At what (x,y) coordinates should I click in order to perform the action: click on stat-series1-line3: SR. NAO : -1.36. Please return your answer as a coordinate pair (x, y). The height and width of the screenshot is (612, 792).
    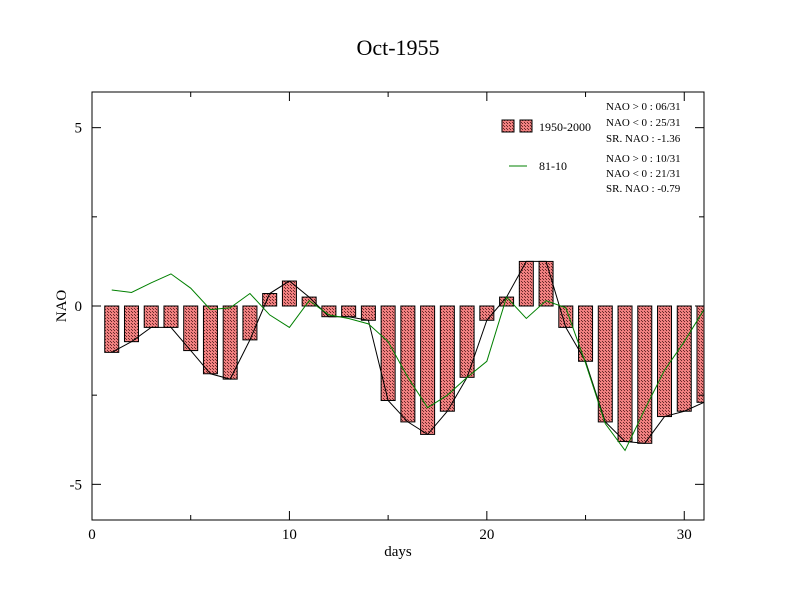
    Looking at the image, I should click on (643, 139).